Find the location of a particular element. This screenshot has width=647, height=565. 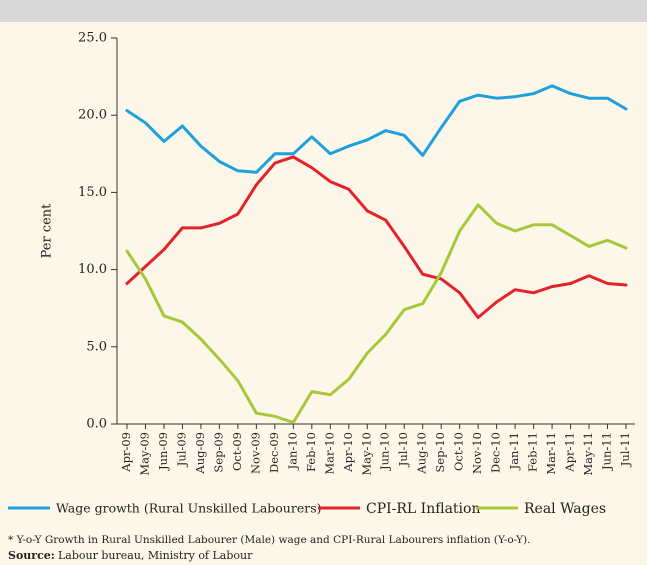

y-axis-label: Per cent is located at coordinates (47, 231).